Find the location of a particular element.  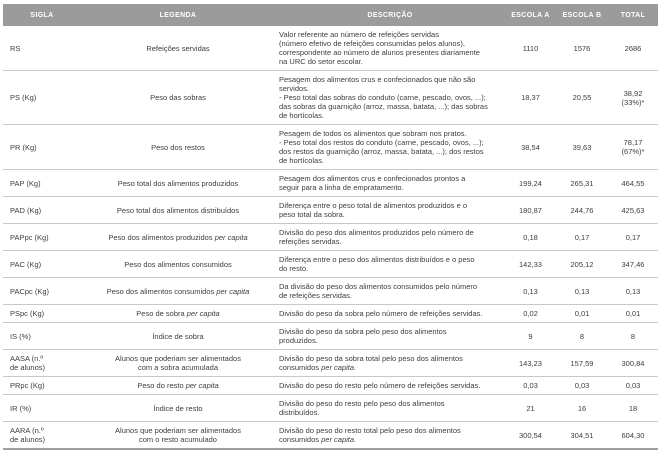

cell-sigla: PAP (Kg) is located at coordinates (25, 183).